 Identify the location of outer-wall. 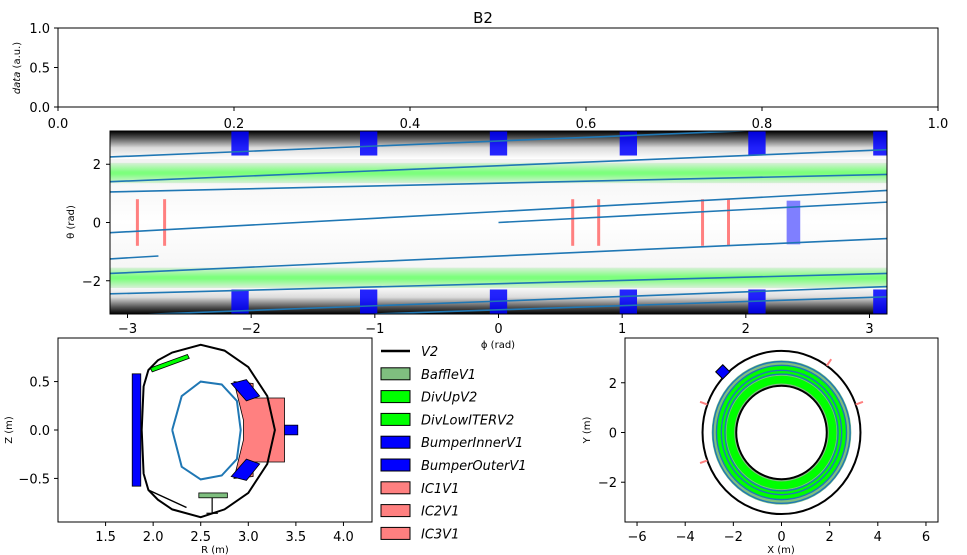
(781, 432).